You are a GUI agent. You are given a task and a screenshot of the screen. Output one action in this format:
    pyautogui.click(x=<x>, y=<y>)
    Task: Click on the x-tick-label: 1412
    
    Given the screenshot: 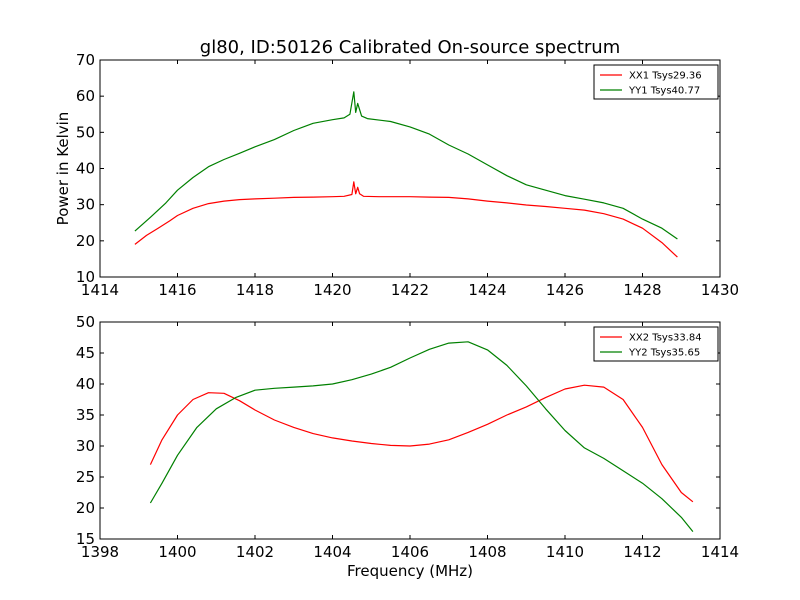 What is the action you would take?
    pyautogui.click(x=642, y=552)
    